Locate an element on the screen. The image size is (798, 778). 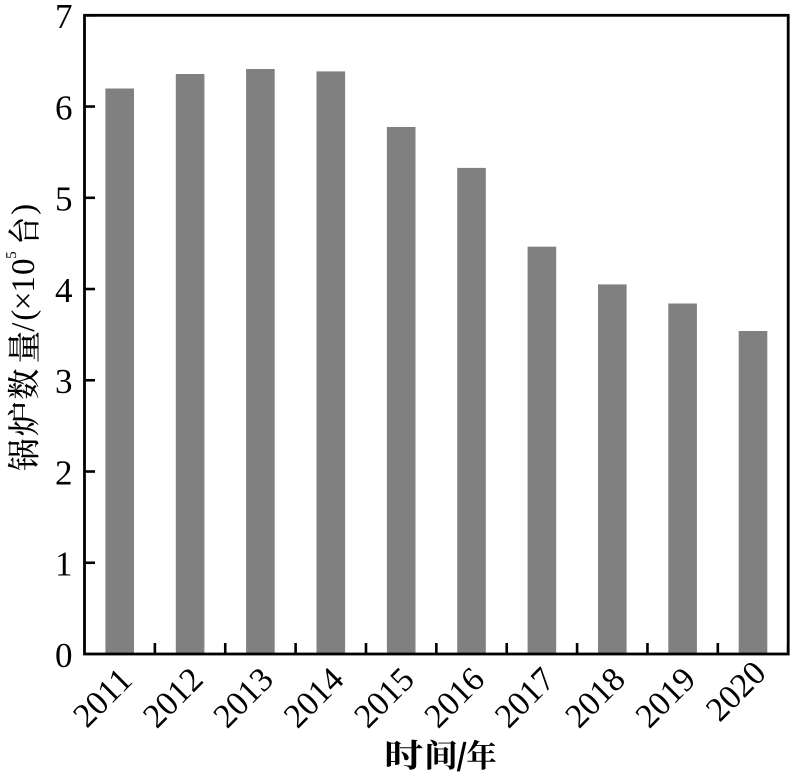
svg-text: 2014 is located at coordinates (314, 698).